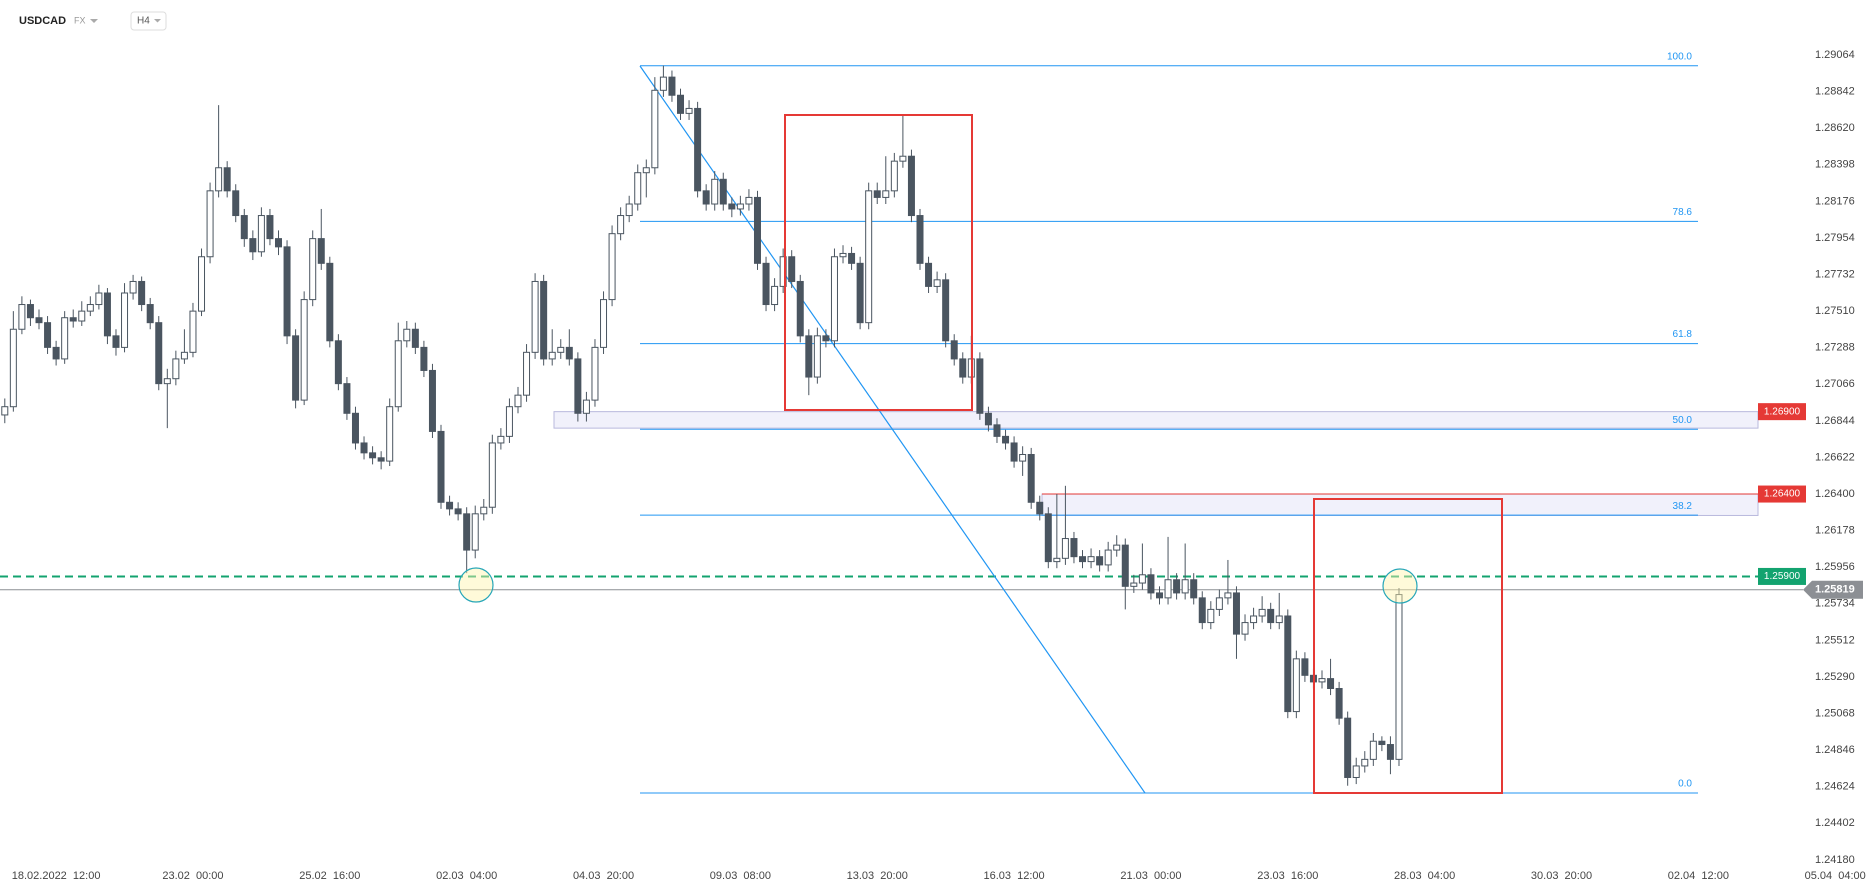  What do you see at coordinates (42, 21) in the screenshot?
I see `symbol: USDCAD` at bounding box center [42, 21].